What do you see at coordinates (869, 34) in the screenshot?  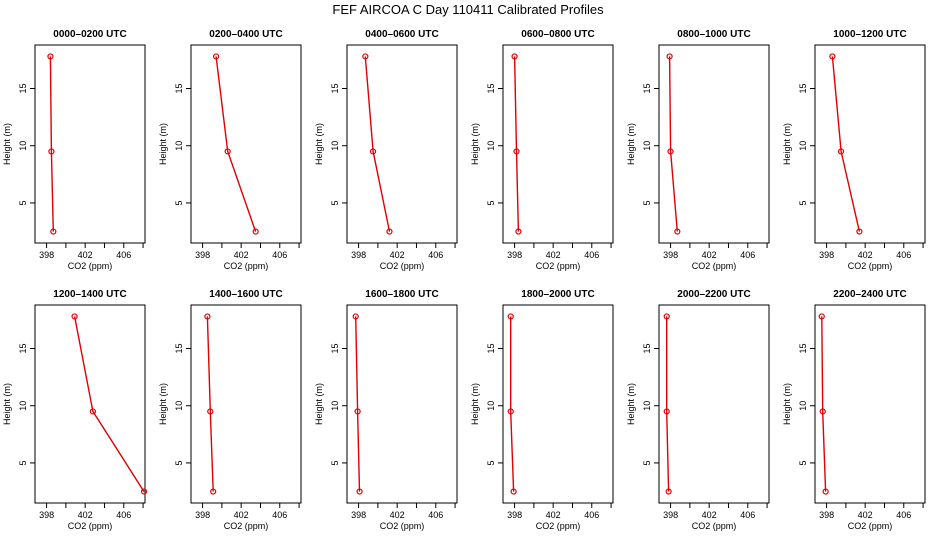 I see `panel-title: 1000–1200 UTC` at bounding box center [869, 34].